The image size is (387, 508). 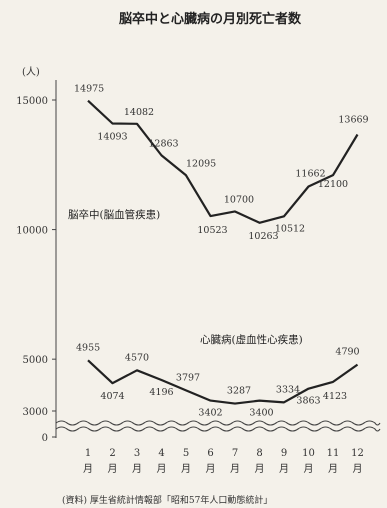 What do you see at coordinates (261, 413) in the screenshot?
I see `data-label: 3400` at bounding box center [261, 413].